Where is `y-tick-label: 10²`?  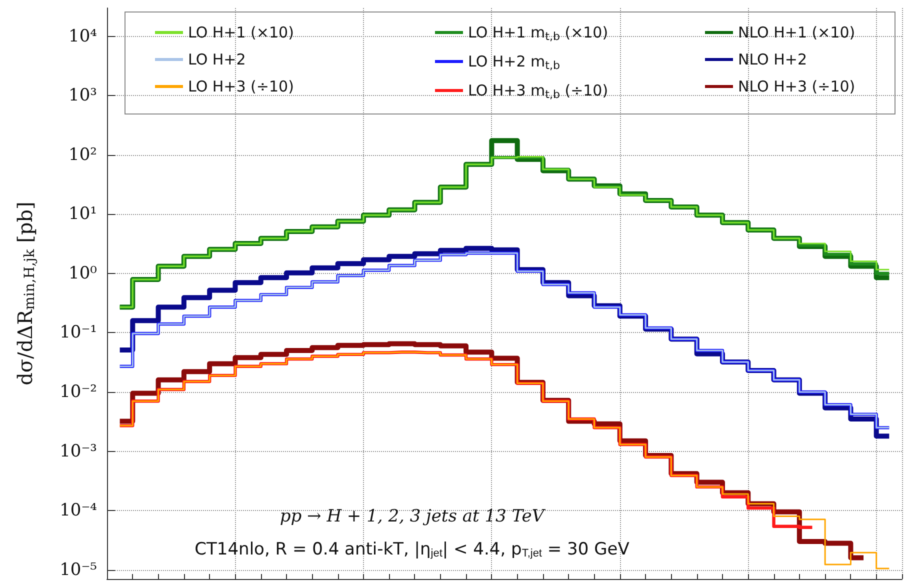 y-tick-label: 10² is located at coordinates (82, 154).